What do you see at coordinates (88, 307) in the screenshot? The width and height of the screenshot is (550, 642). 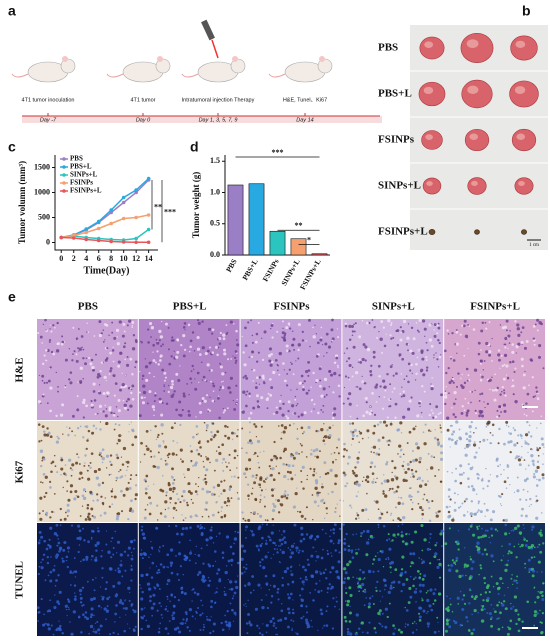 I see `column-label: PBS` at bounding box center [88, 307].